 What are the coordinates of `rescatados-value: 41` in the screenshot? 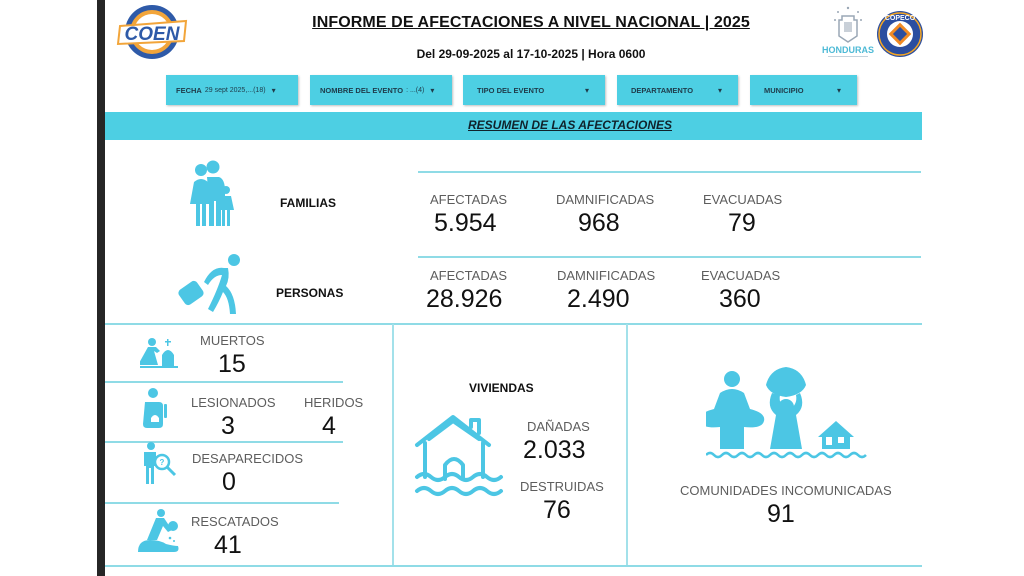 It's located at (228, 545).